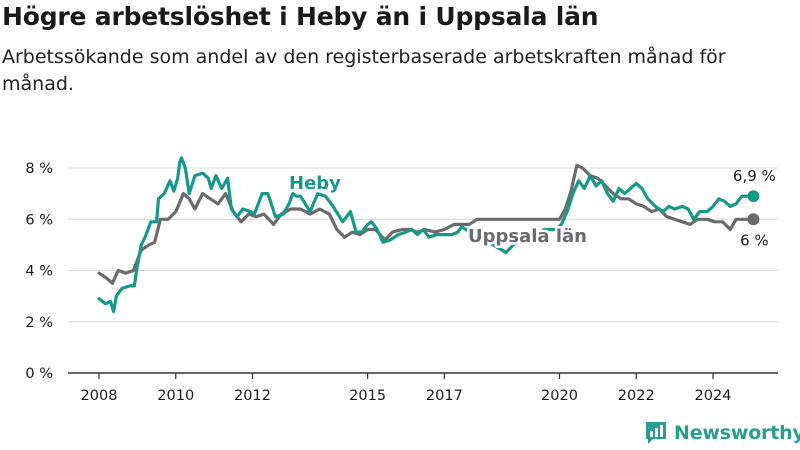  Describe the element at coordinates (315, 183) in the screenshot. I see `series-label-heby: Heby` at that location.